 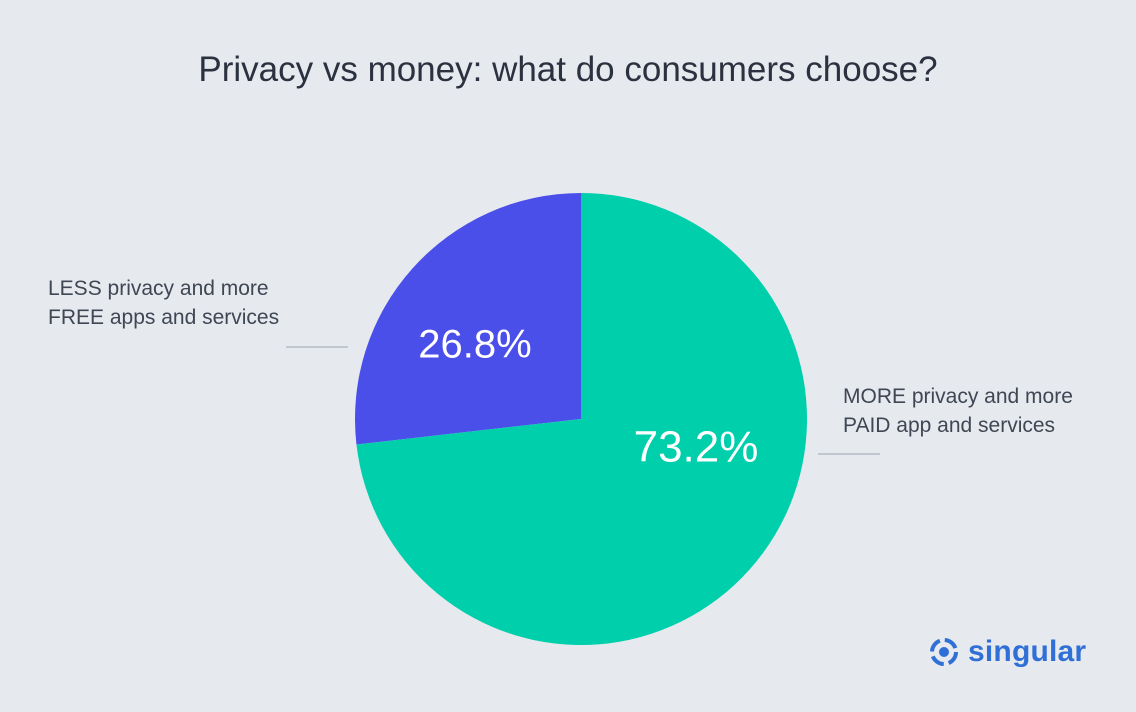 What do you see at coordinates (944, 652) in the screenshot?
I see `singular-logo-icon` at bounding box center [944, 652].